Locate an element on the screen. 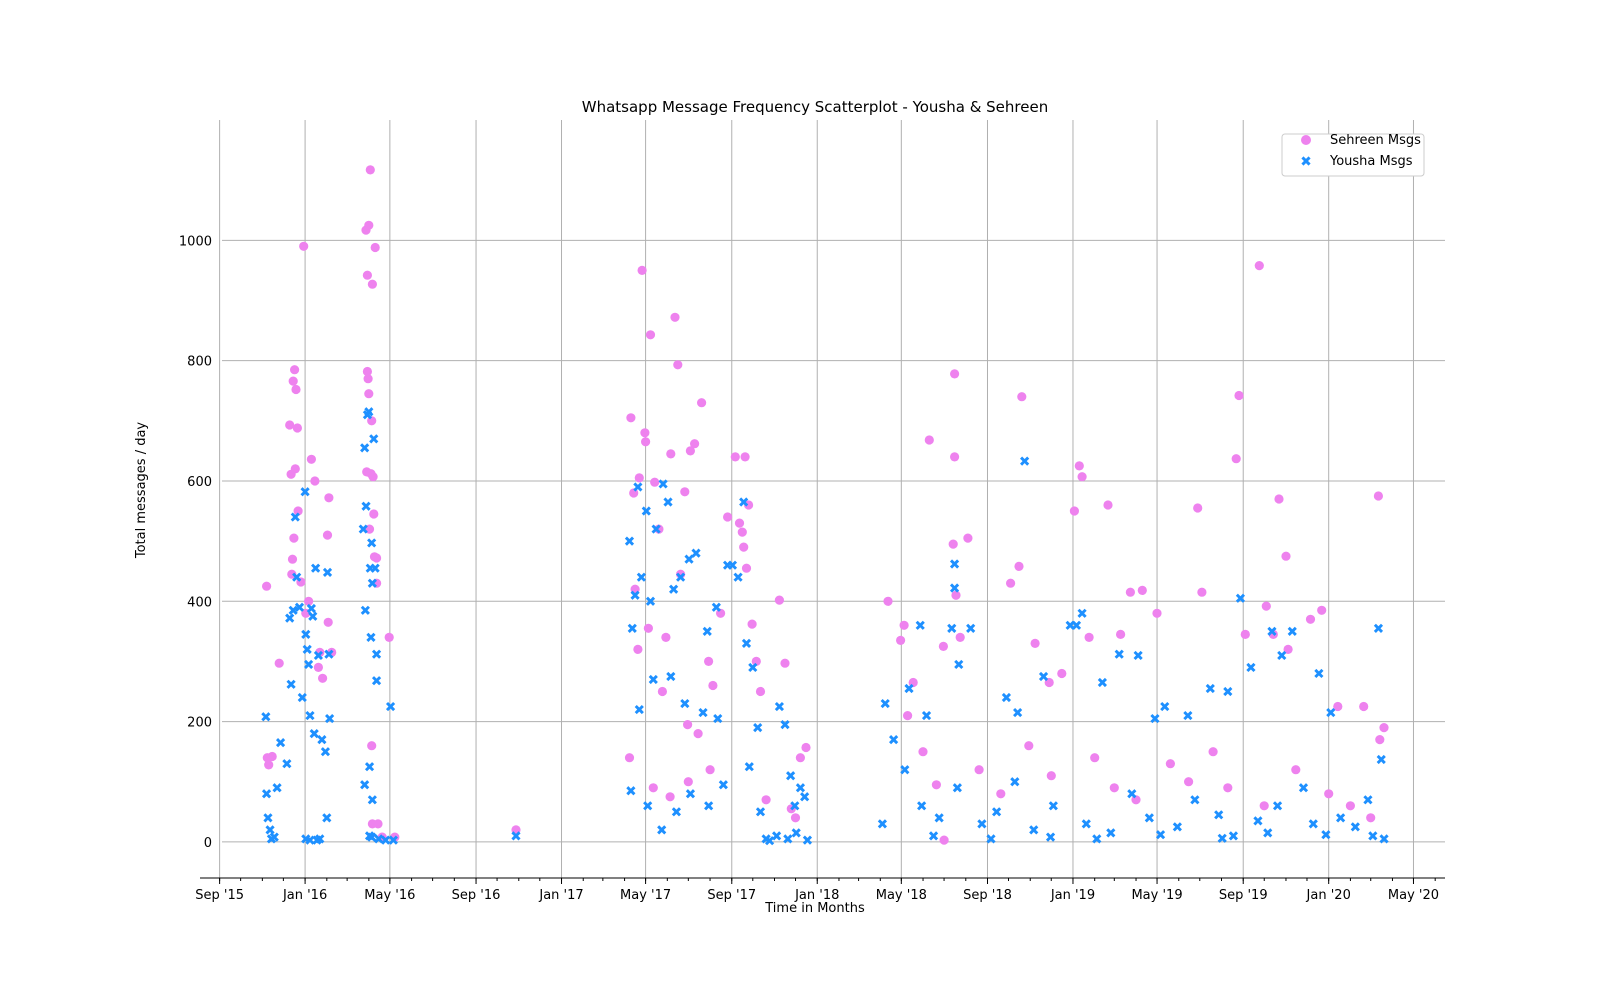  legend-box is located at coordinates (1353, 155).